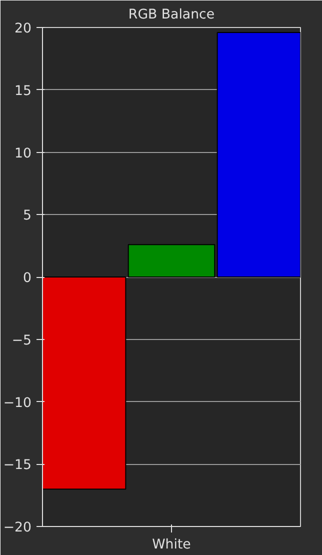 The image size is (322, 555). I want to click on x-tick-label: White, so click(171, 545).